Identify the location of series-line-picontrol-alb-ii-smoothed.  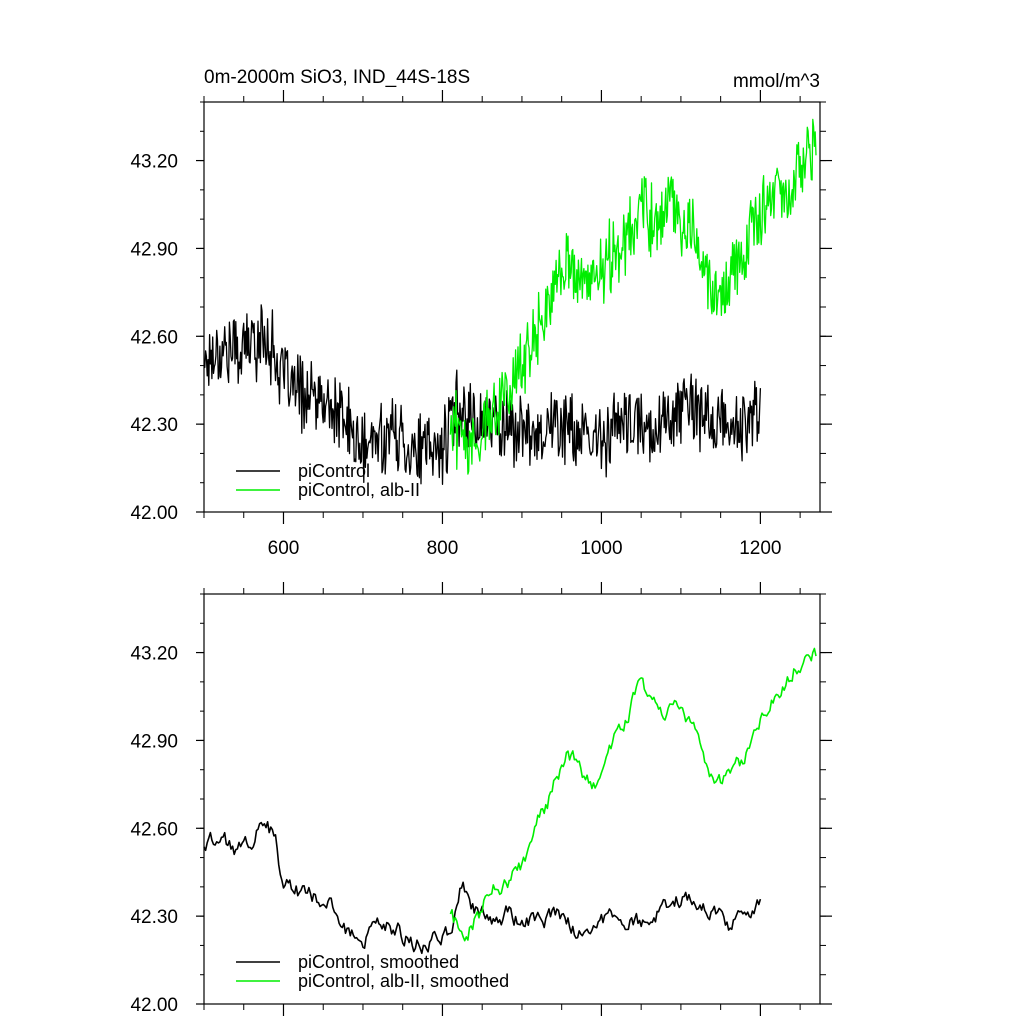
(633, 794).